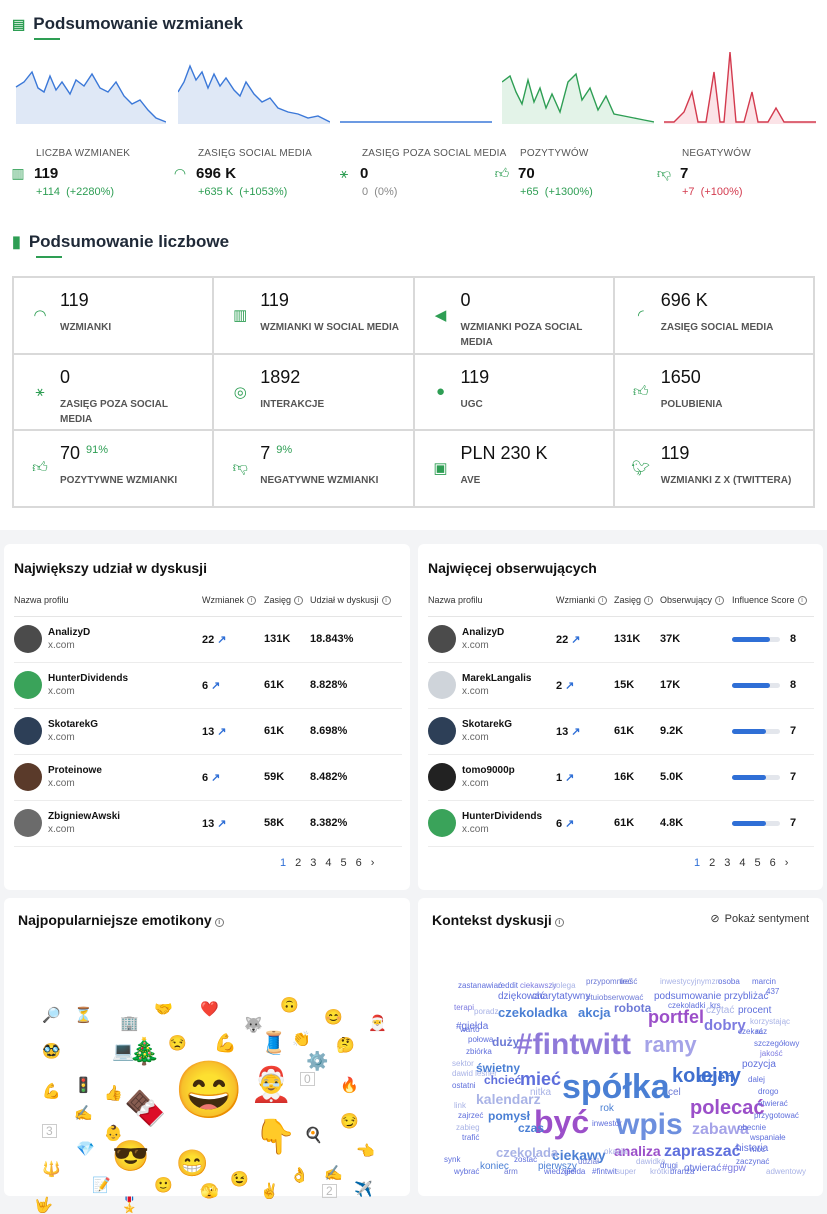 This screenshot has height=1214, width=827. What do you see at coordinates (579, 1155) in the screenshot?
I see `context-word: ciekawy` at bounding box center [579, 1155].